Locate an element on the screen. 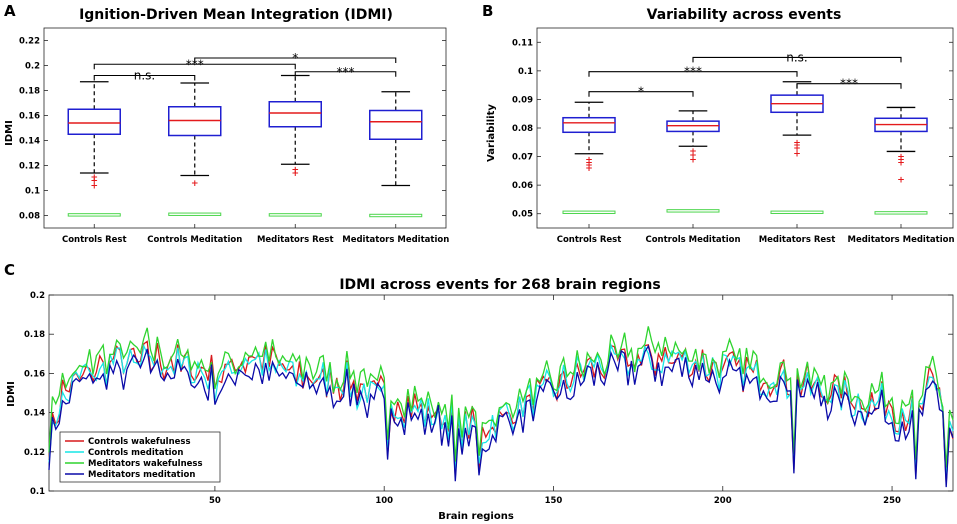  y-tick-label: 0.09 is located at coordinates (522, 100).